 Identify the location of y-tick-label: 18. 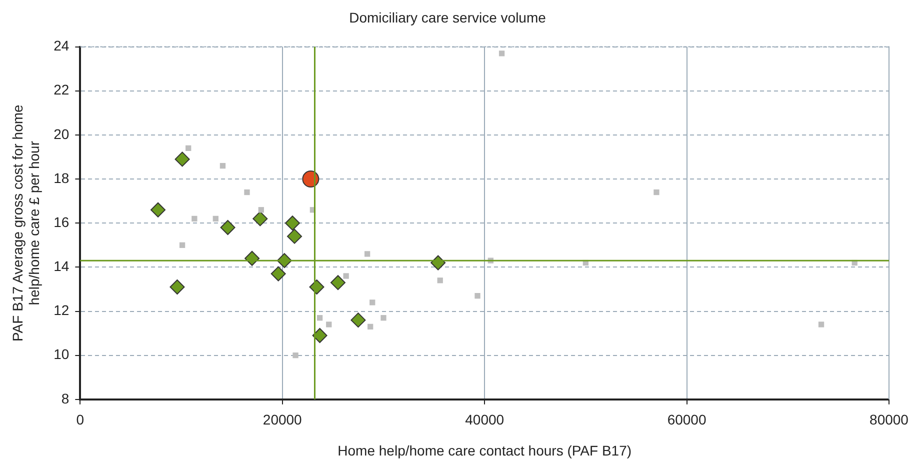
(62, 178).